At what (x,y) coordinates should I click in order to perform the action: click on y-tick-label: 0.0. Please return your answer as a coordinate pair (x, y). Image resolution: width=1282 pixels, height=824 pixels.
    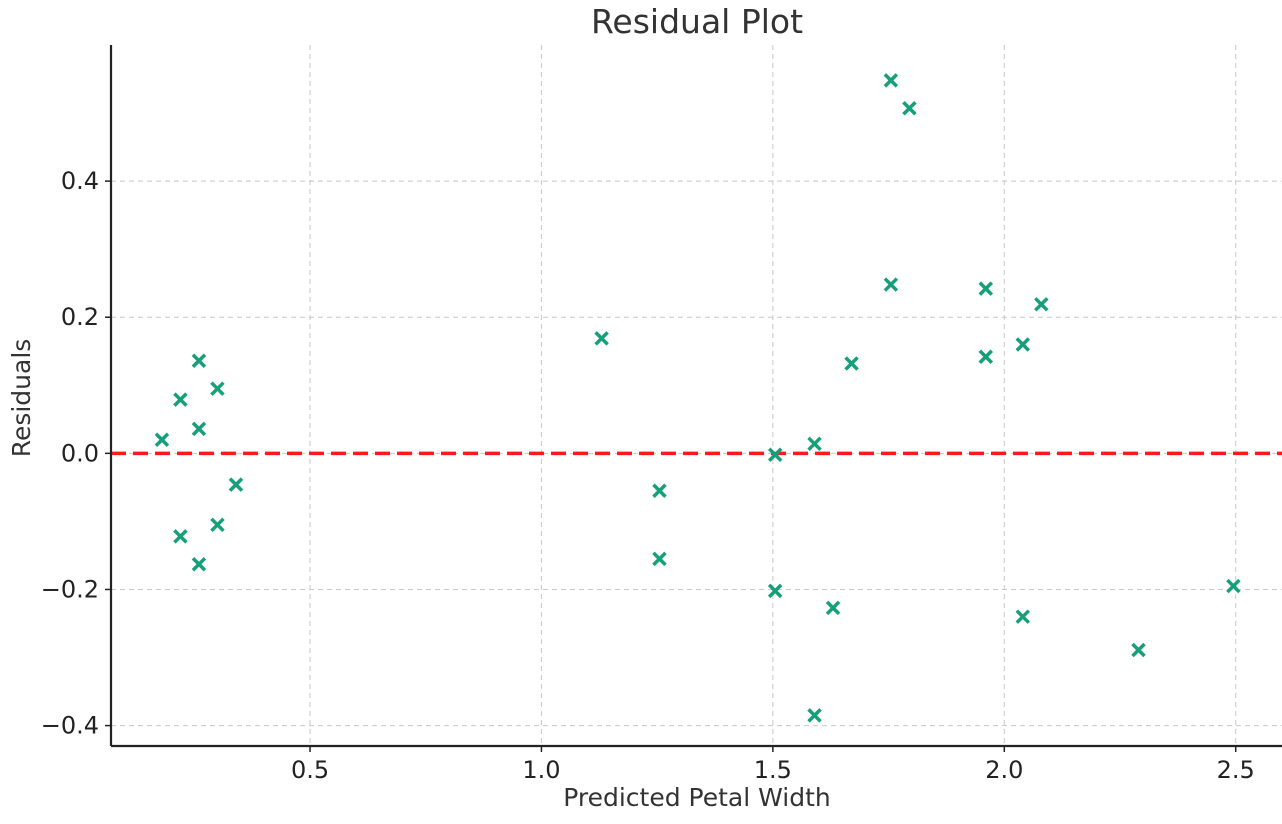
    Looking at the image, I should click on (80, 453).